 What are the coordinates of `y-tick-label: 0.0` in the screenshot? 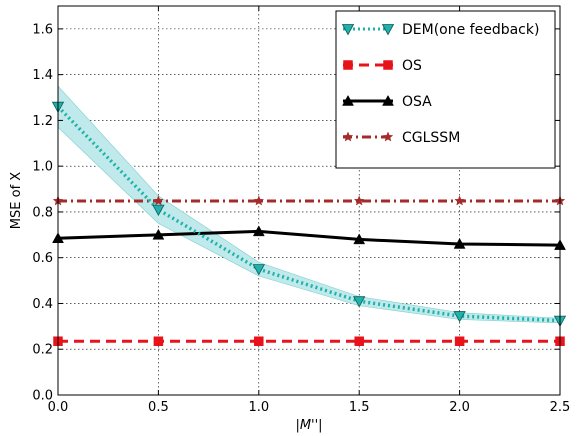 It's located at (42, 396).